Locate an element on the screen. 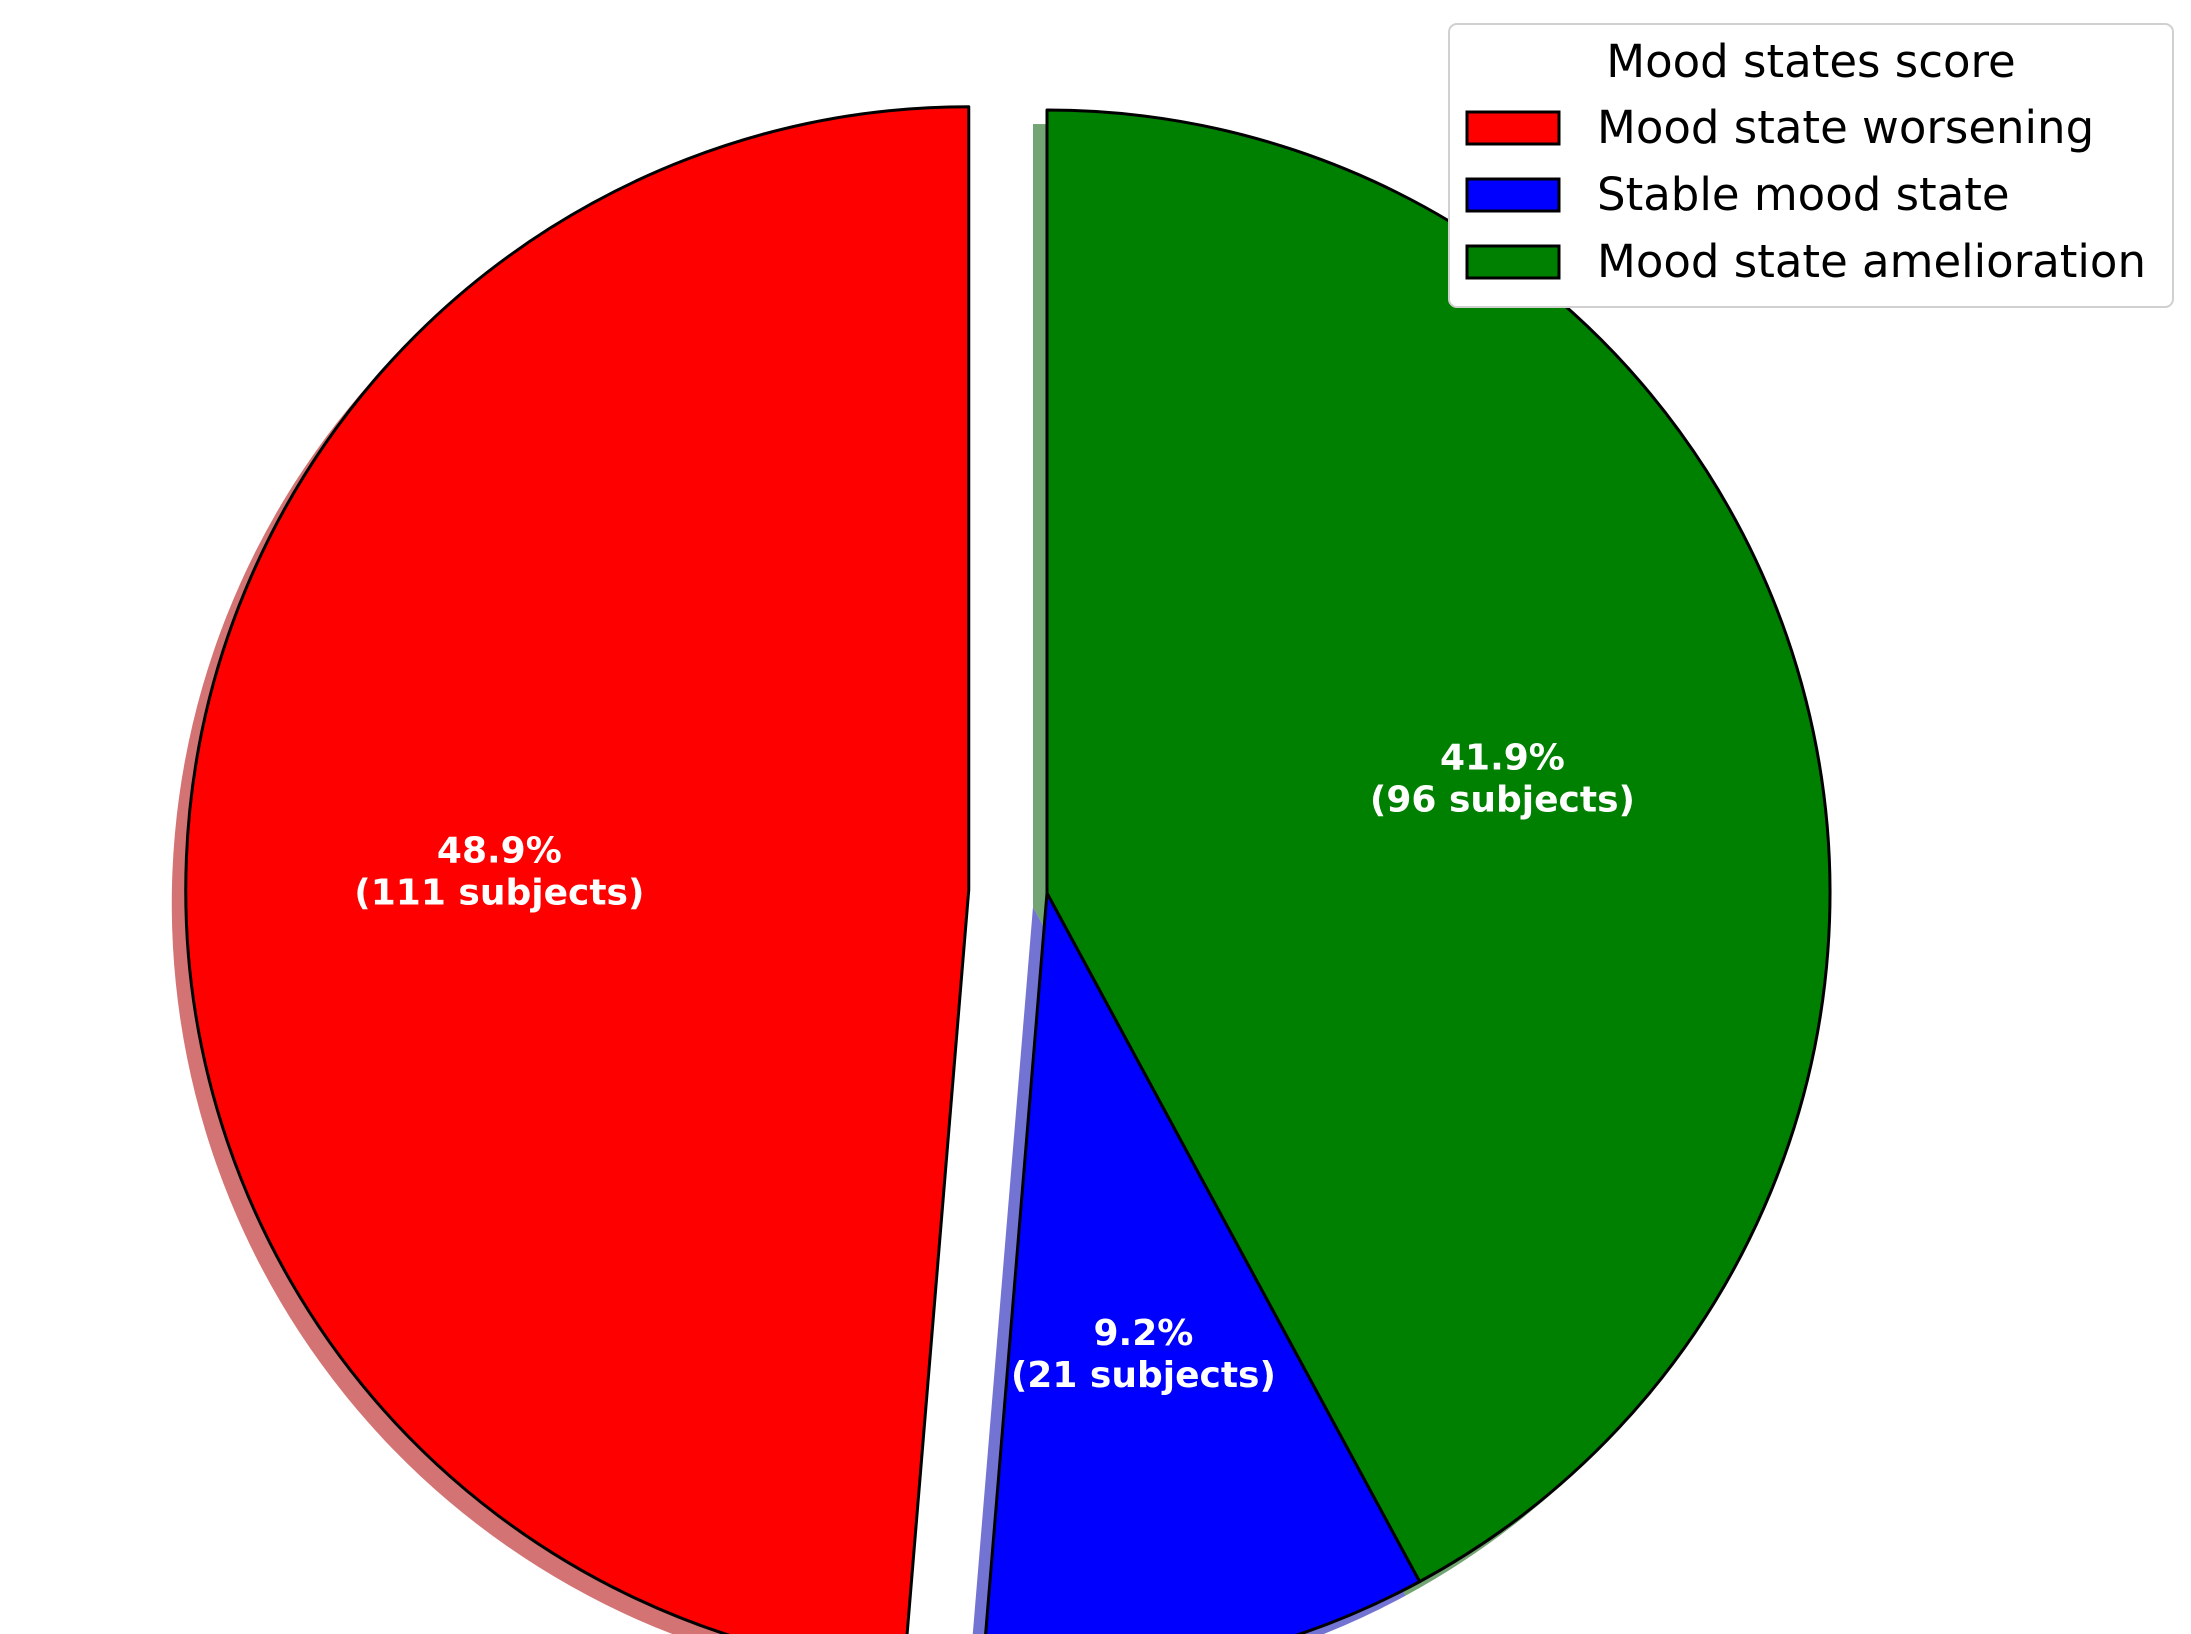 Image resolution: width=2191 pixels, height=1634 pixels. slice-percent-label: 41.9% is located at coordinates (1502, 758).